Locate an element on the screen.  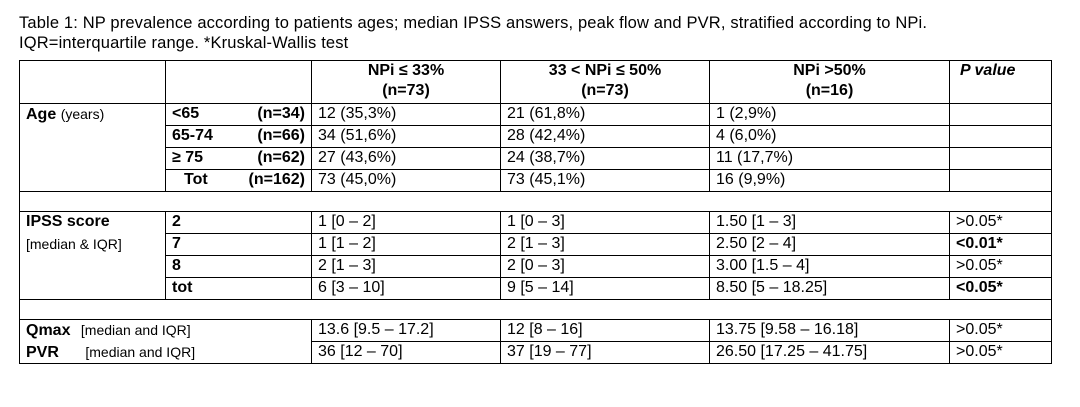
age-group-n: (n=66) is located at coordinates (281, 135).